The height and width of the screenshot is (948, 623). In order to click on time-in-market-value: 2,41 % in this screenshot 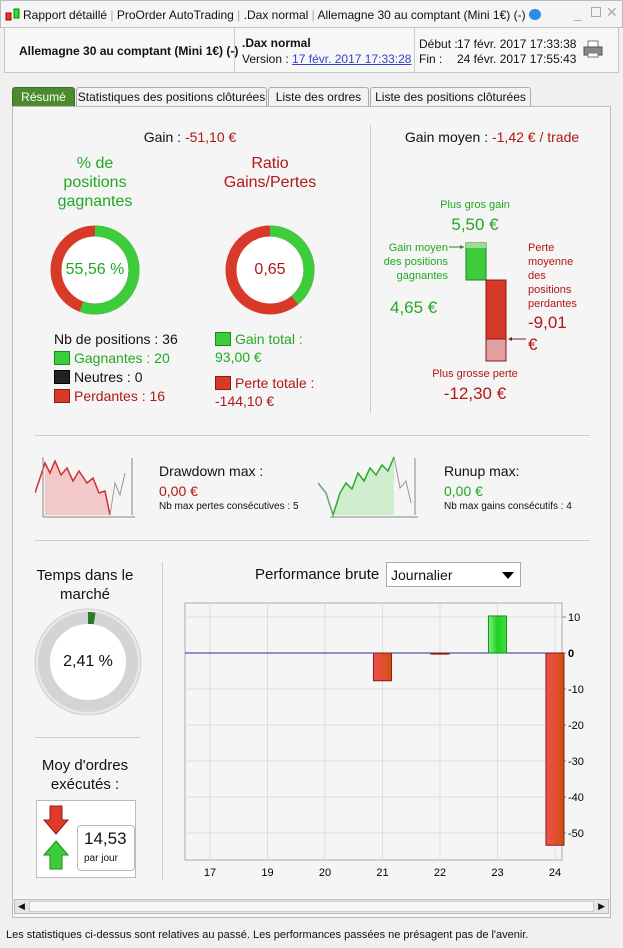, I will do `click(88, 661)`.